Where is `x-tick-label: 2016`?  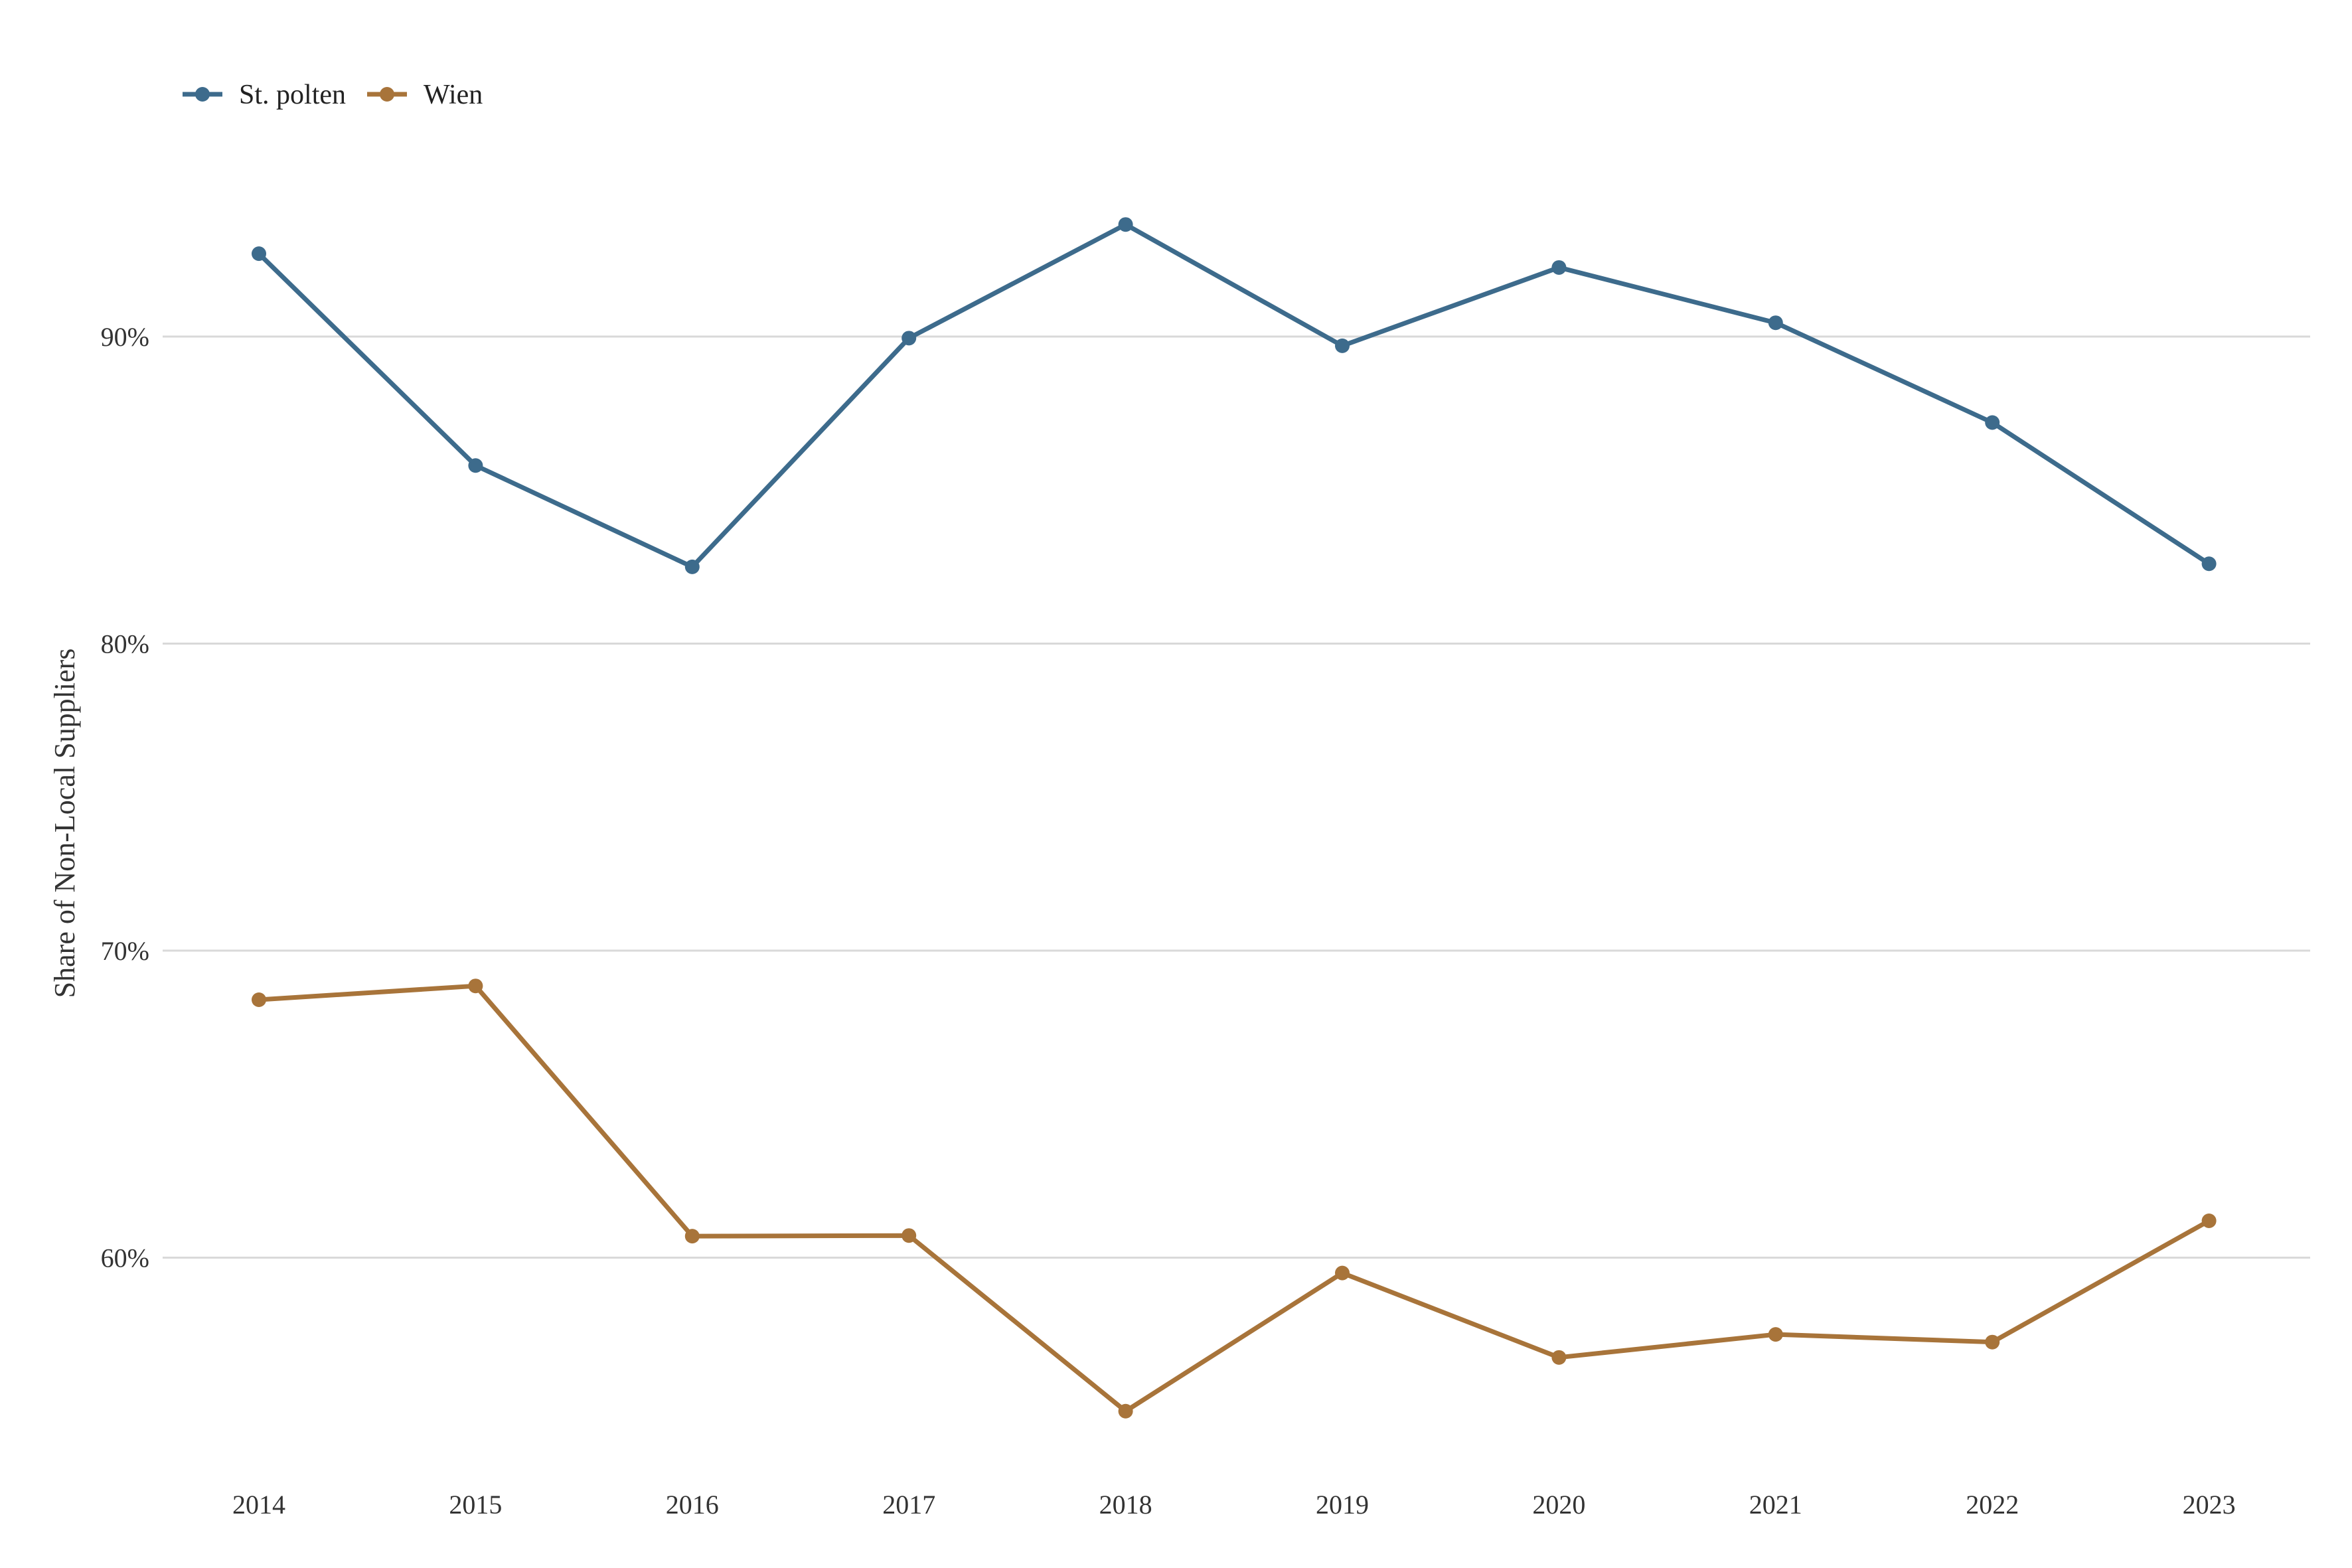
x-tick-label: 2016 is located at coordinates (693, 1505).